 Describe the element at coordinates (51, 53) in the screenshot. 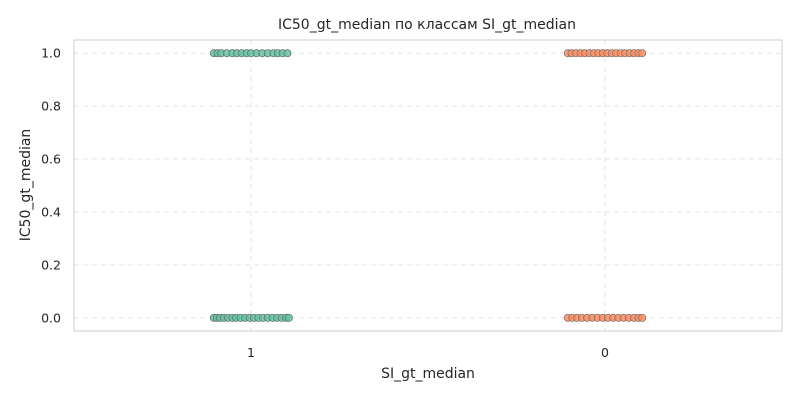

I see `y-tick-label: 1.0` at that location.